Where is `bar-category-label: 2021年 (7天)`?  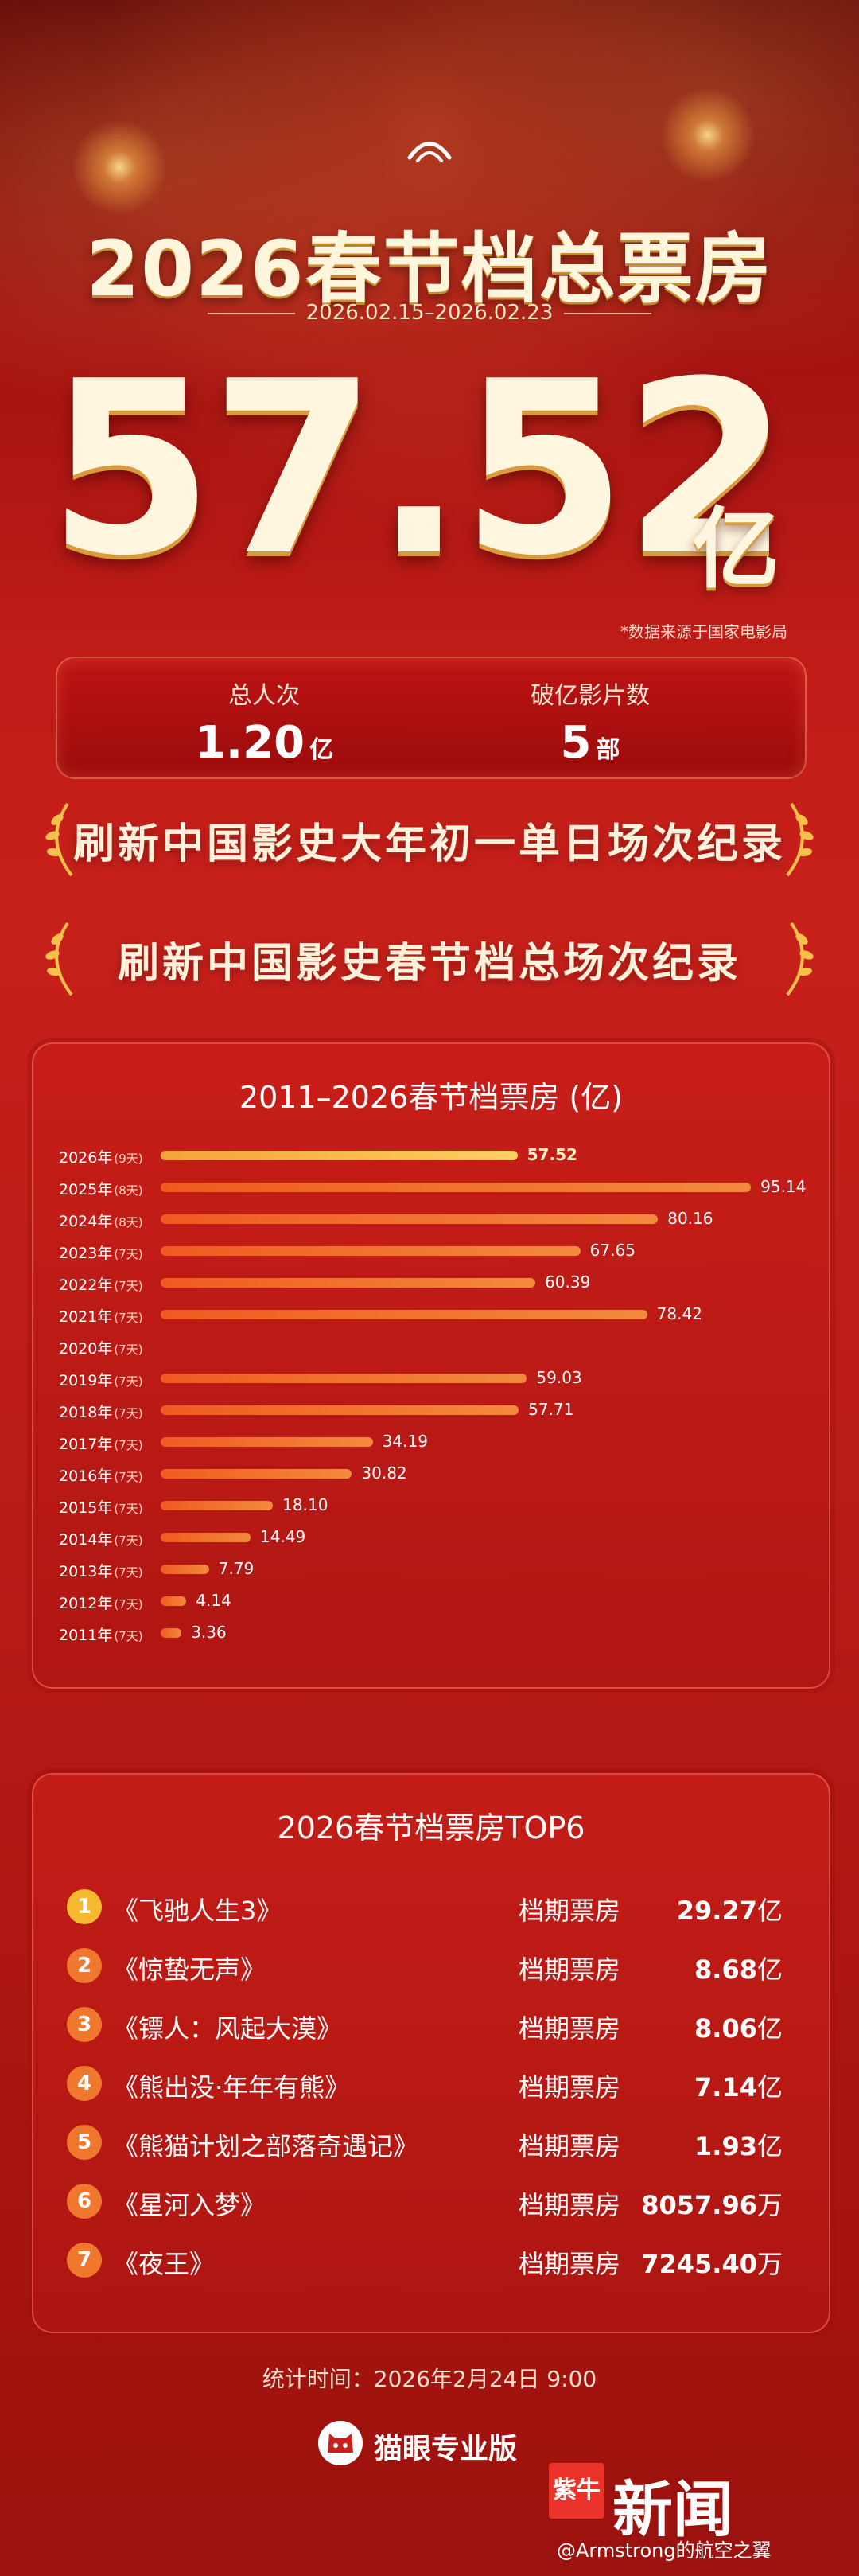 bar-category-label: 2021年 (7天) is located at coordinates (101, 1316).